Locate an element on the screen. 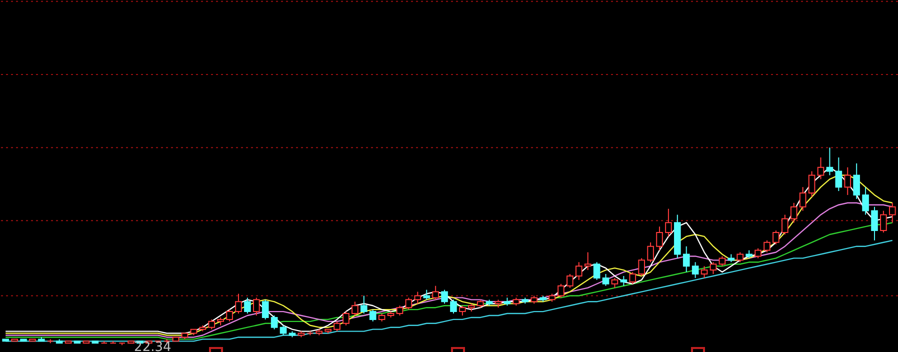  annotation: 22.34 is located at coordinates (153, 346).